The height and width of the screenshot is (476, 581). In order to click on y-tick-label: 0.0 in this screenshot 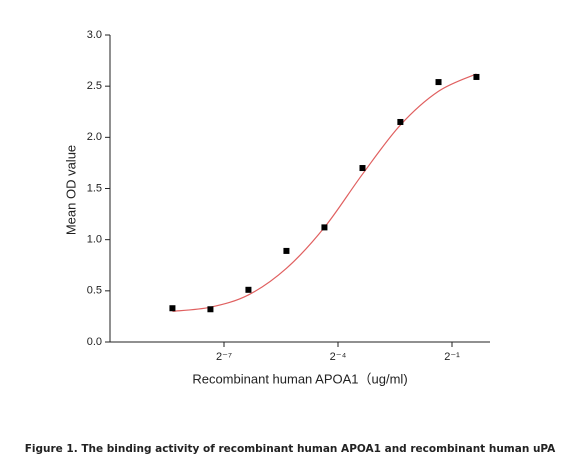, I will do `click(94, 342)`.